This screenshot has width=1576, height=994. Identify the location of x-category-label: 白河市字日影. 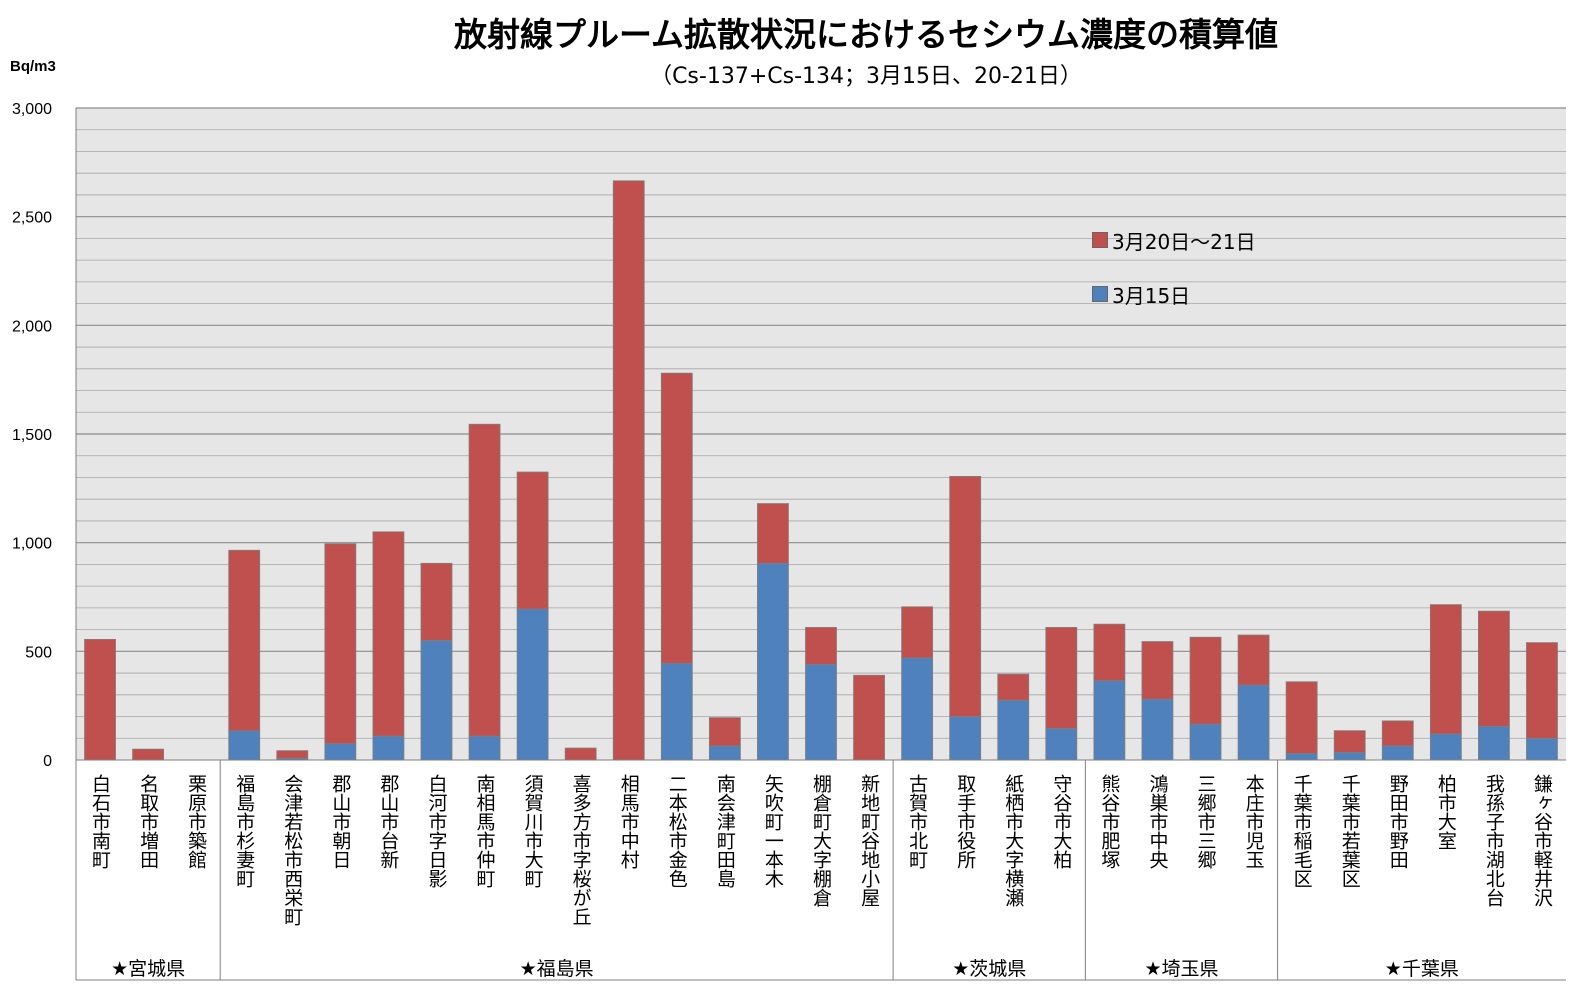
(436, 831).